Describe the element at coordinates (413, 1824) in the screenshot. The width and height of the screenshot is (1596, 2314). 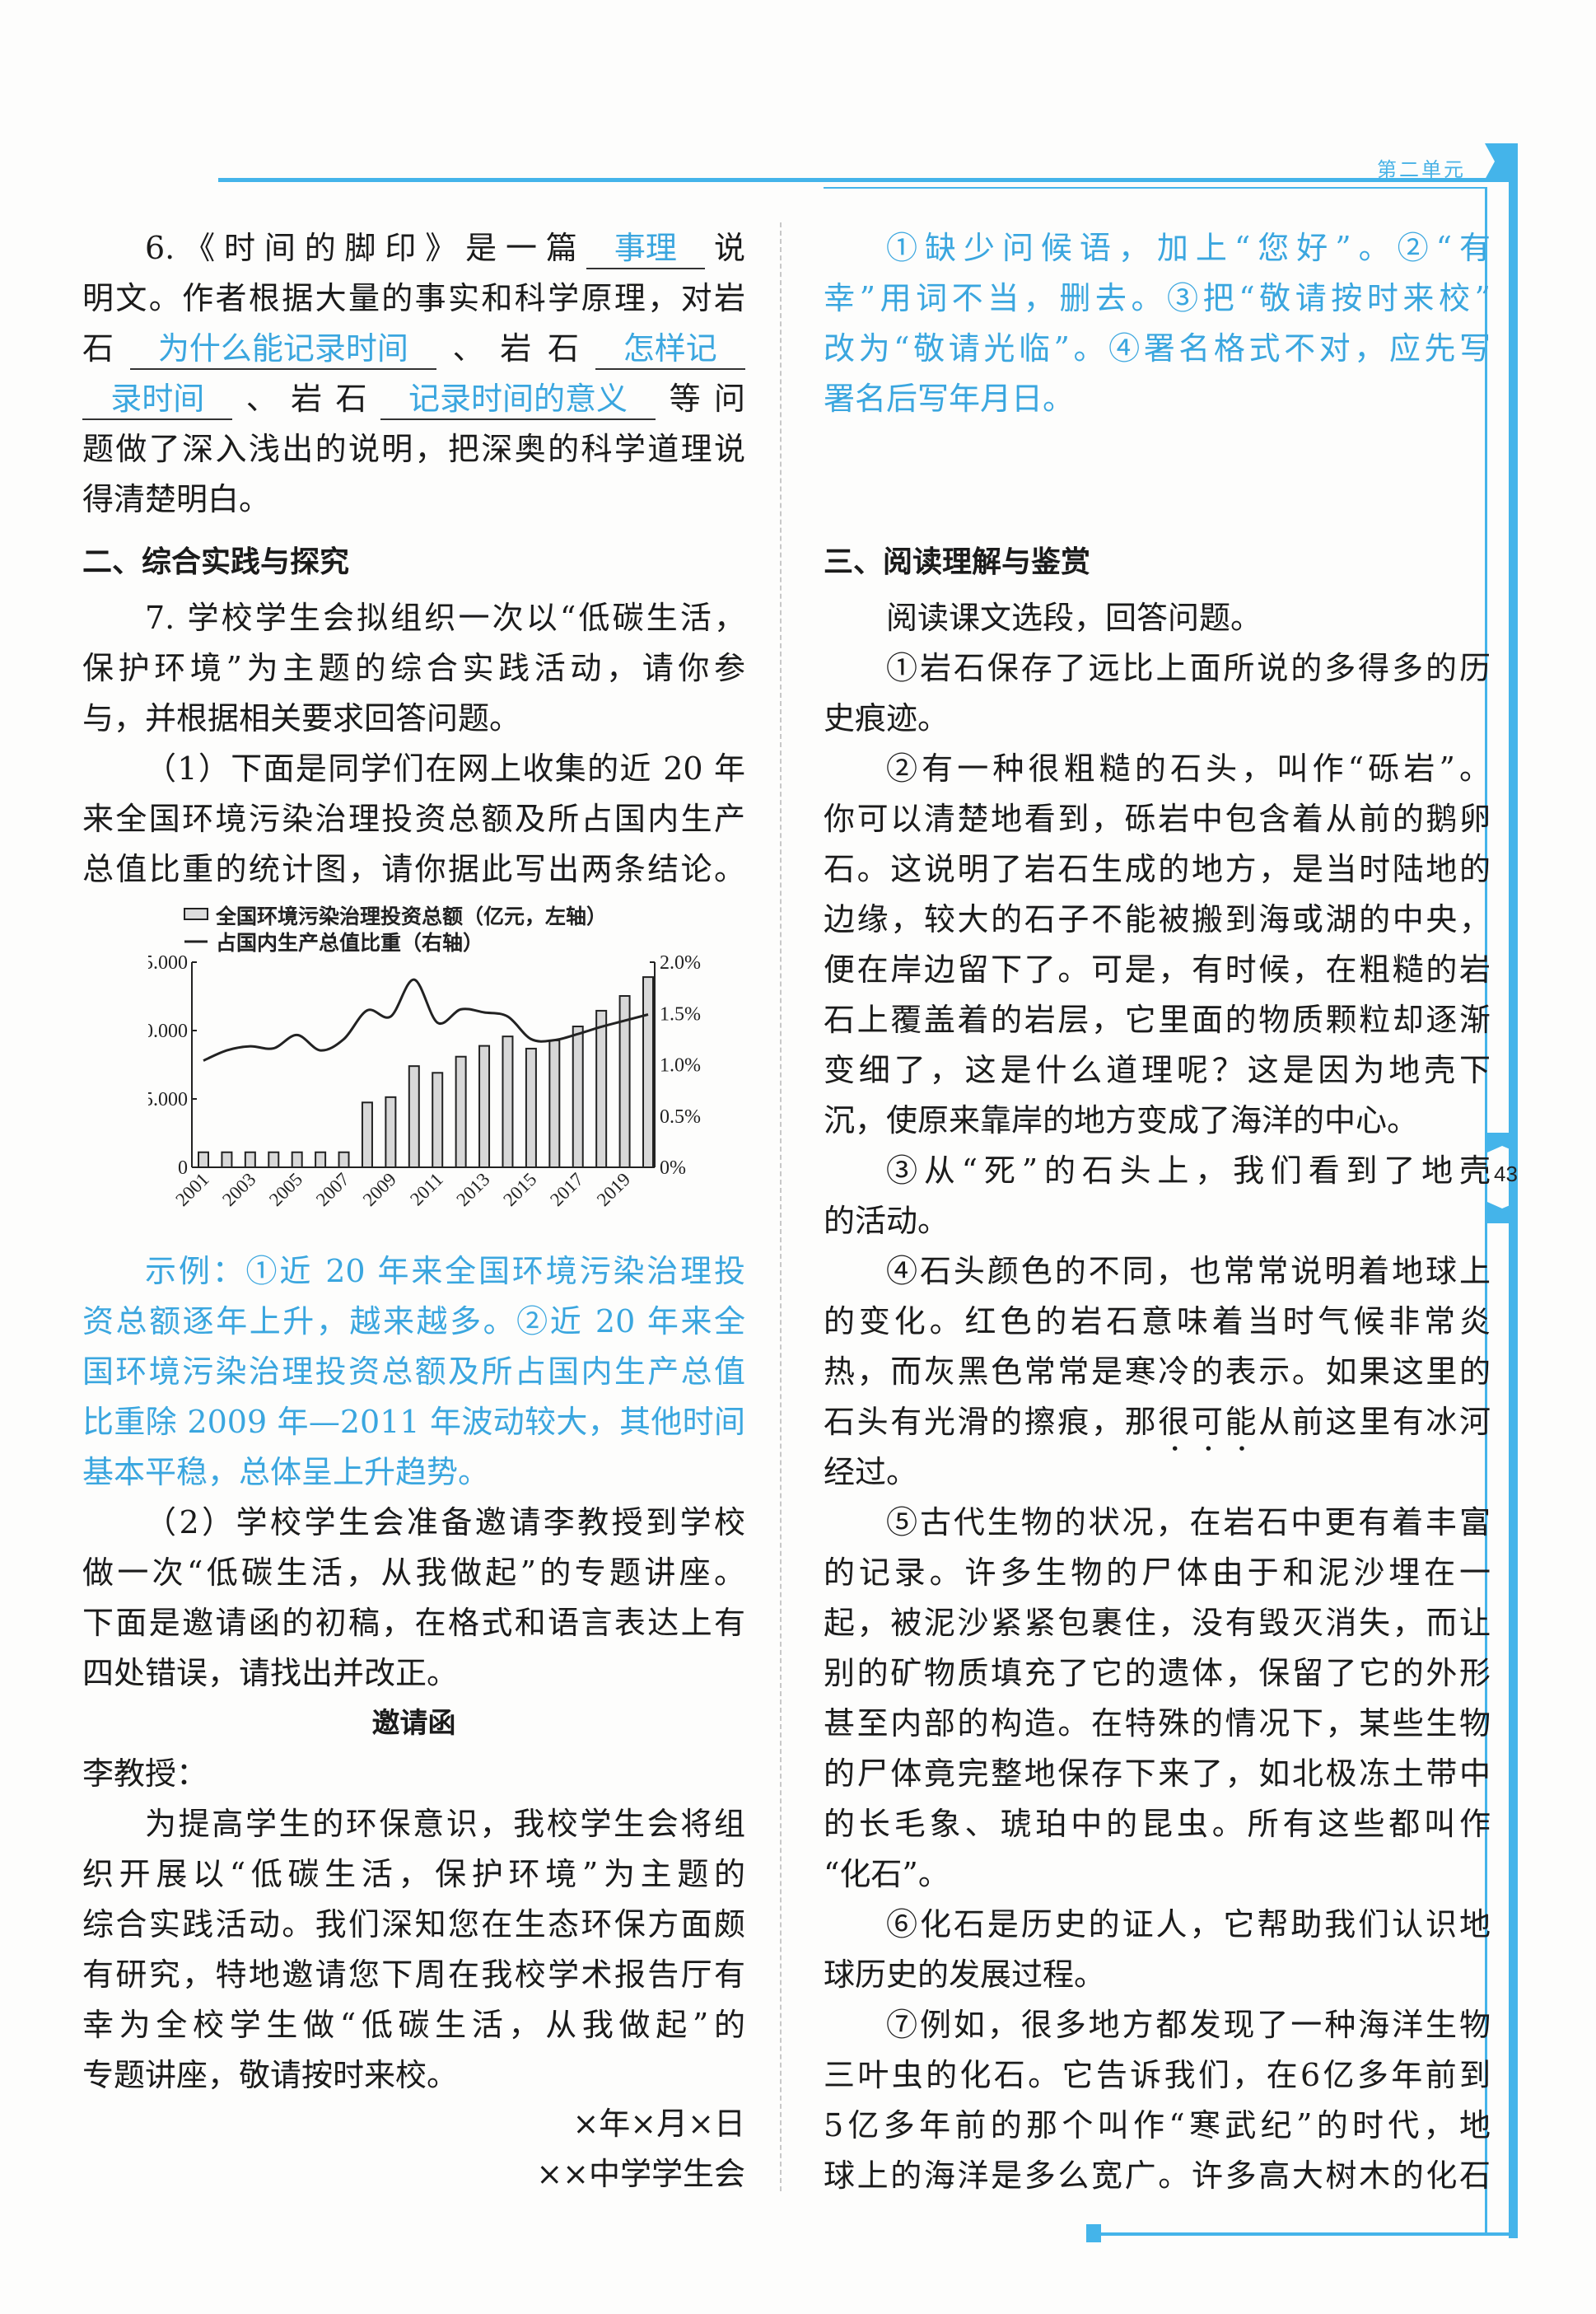
I see `text-line: 为提高学生的环保意识，我校学生会将组` at that location.